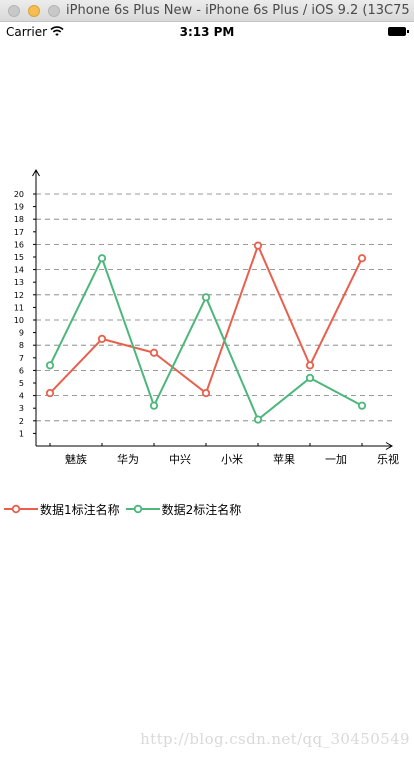 Image resolution: width=414 pixels, height=758 pixels. I want to click on y-tick-label: 8, so click(21, 345).